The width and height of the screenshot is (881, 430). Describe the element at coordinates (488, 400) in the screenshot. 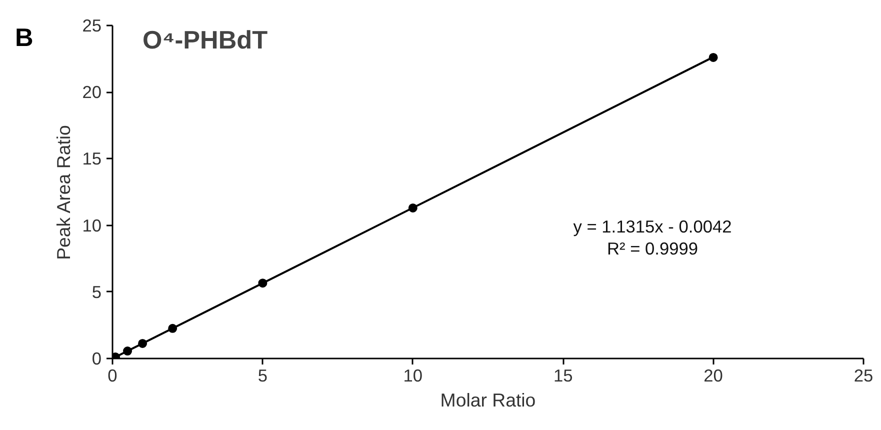

I see `x-axis-title: Molar Ratio` at that location.